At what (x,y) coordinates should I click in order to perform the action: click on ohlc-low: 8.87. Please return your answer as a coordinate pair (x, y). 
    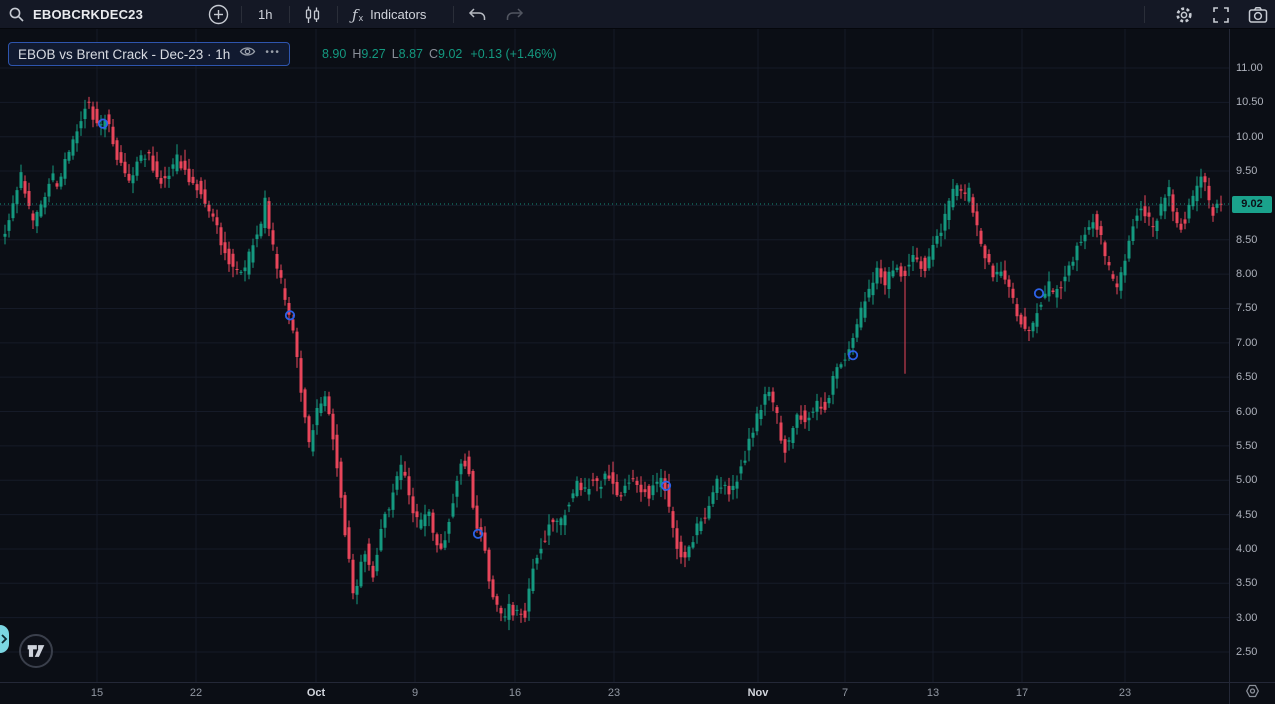
    Looking at the image, I should click on (411, 54).